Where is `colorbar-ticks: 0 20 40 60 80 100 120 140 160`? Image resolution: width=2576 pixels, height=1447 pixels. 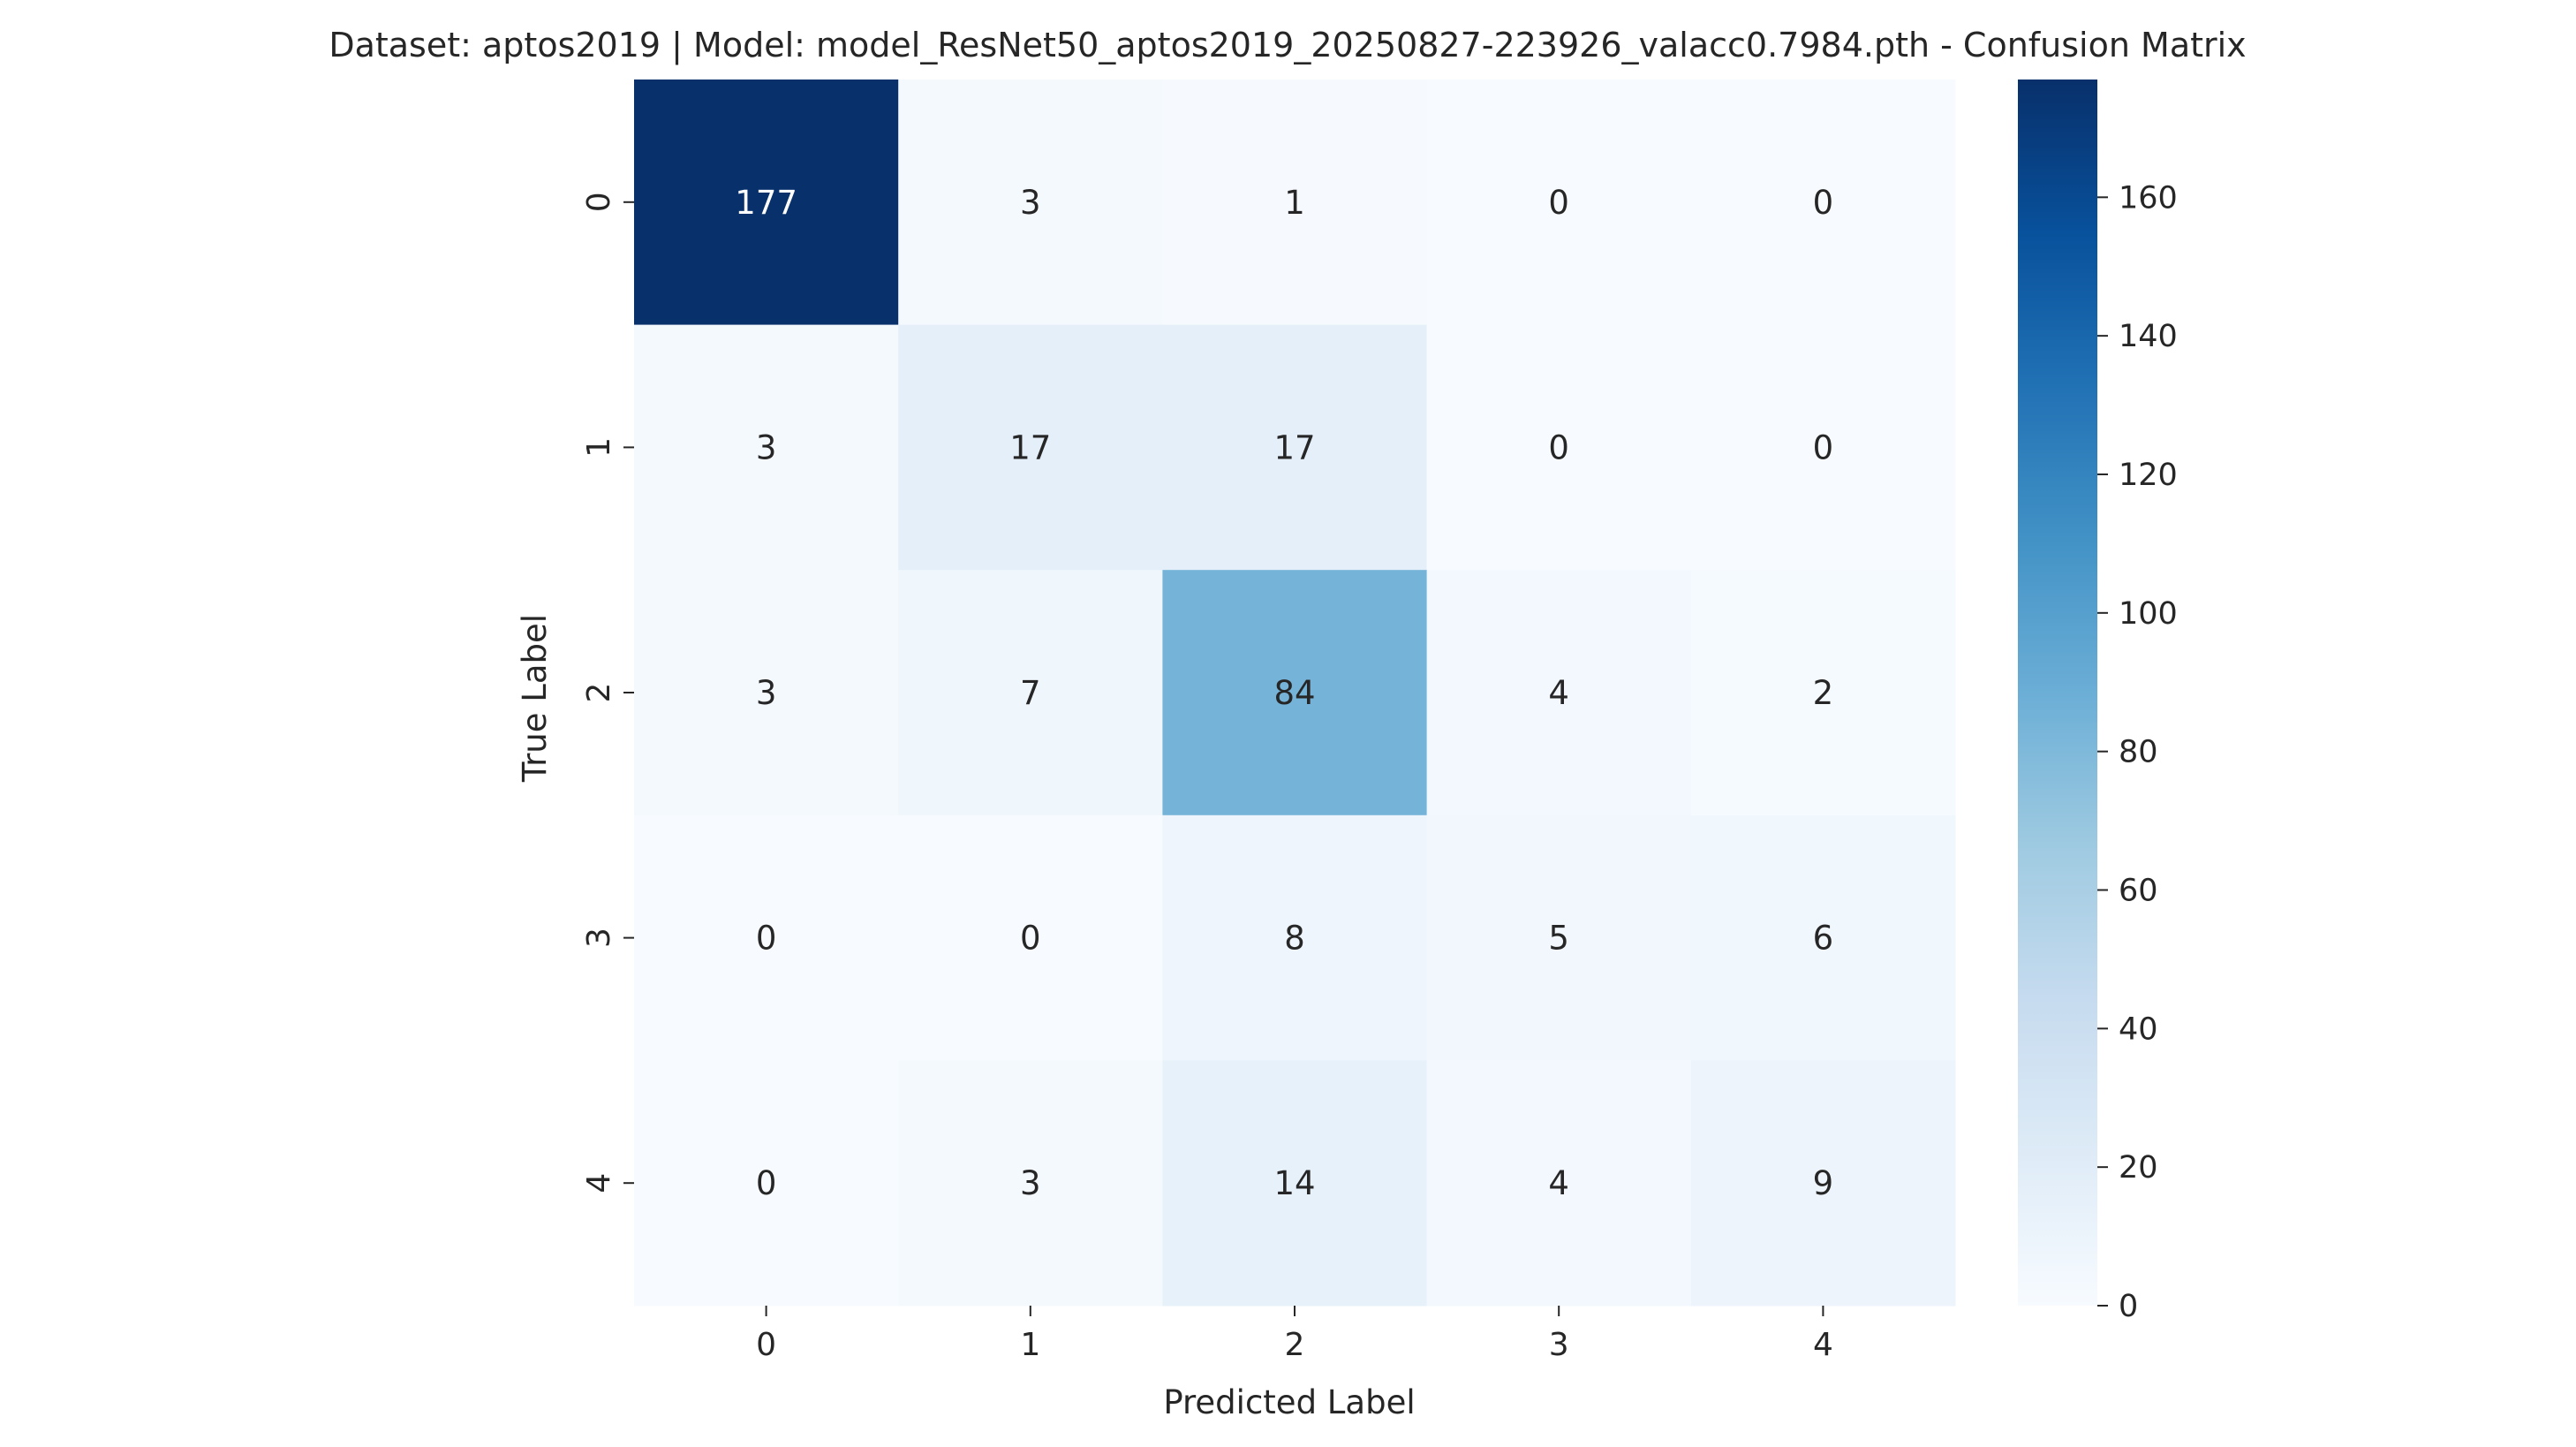
colorbar-ticks: 0 20 40 60 80 100 120 140 160 is located at coordinates (2137, 752).